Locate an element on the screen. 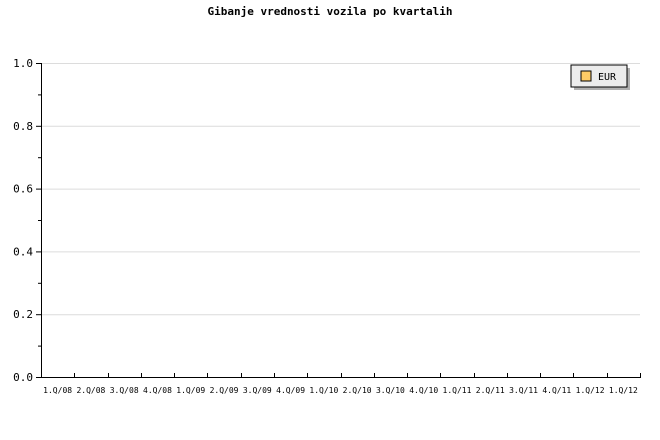 Image resolution: width=660 pixels, height=440 pixels. x-tick-label: 3.Q/10 is located at coordinates (390, 390).